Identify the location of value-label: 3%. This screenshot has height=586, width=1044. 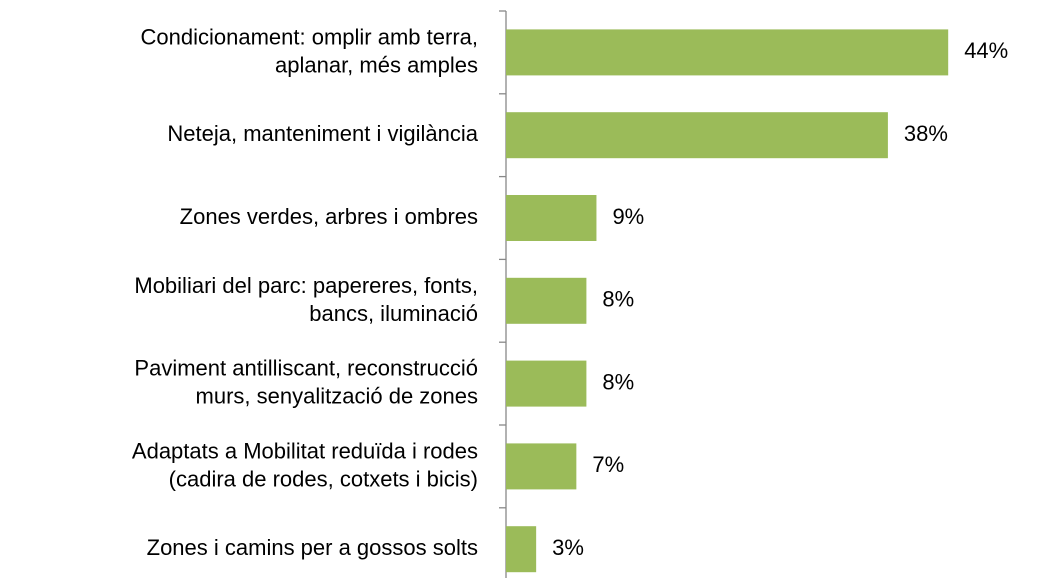
(568, 547).